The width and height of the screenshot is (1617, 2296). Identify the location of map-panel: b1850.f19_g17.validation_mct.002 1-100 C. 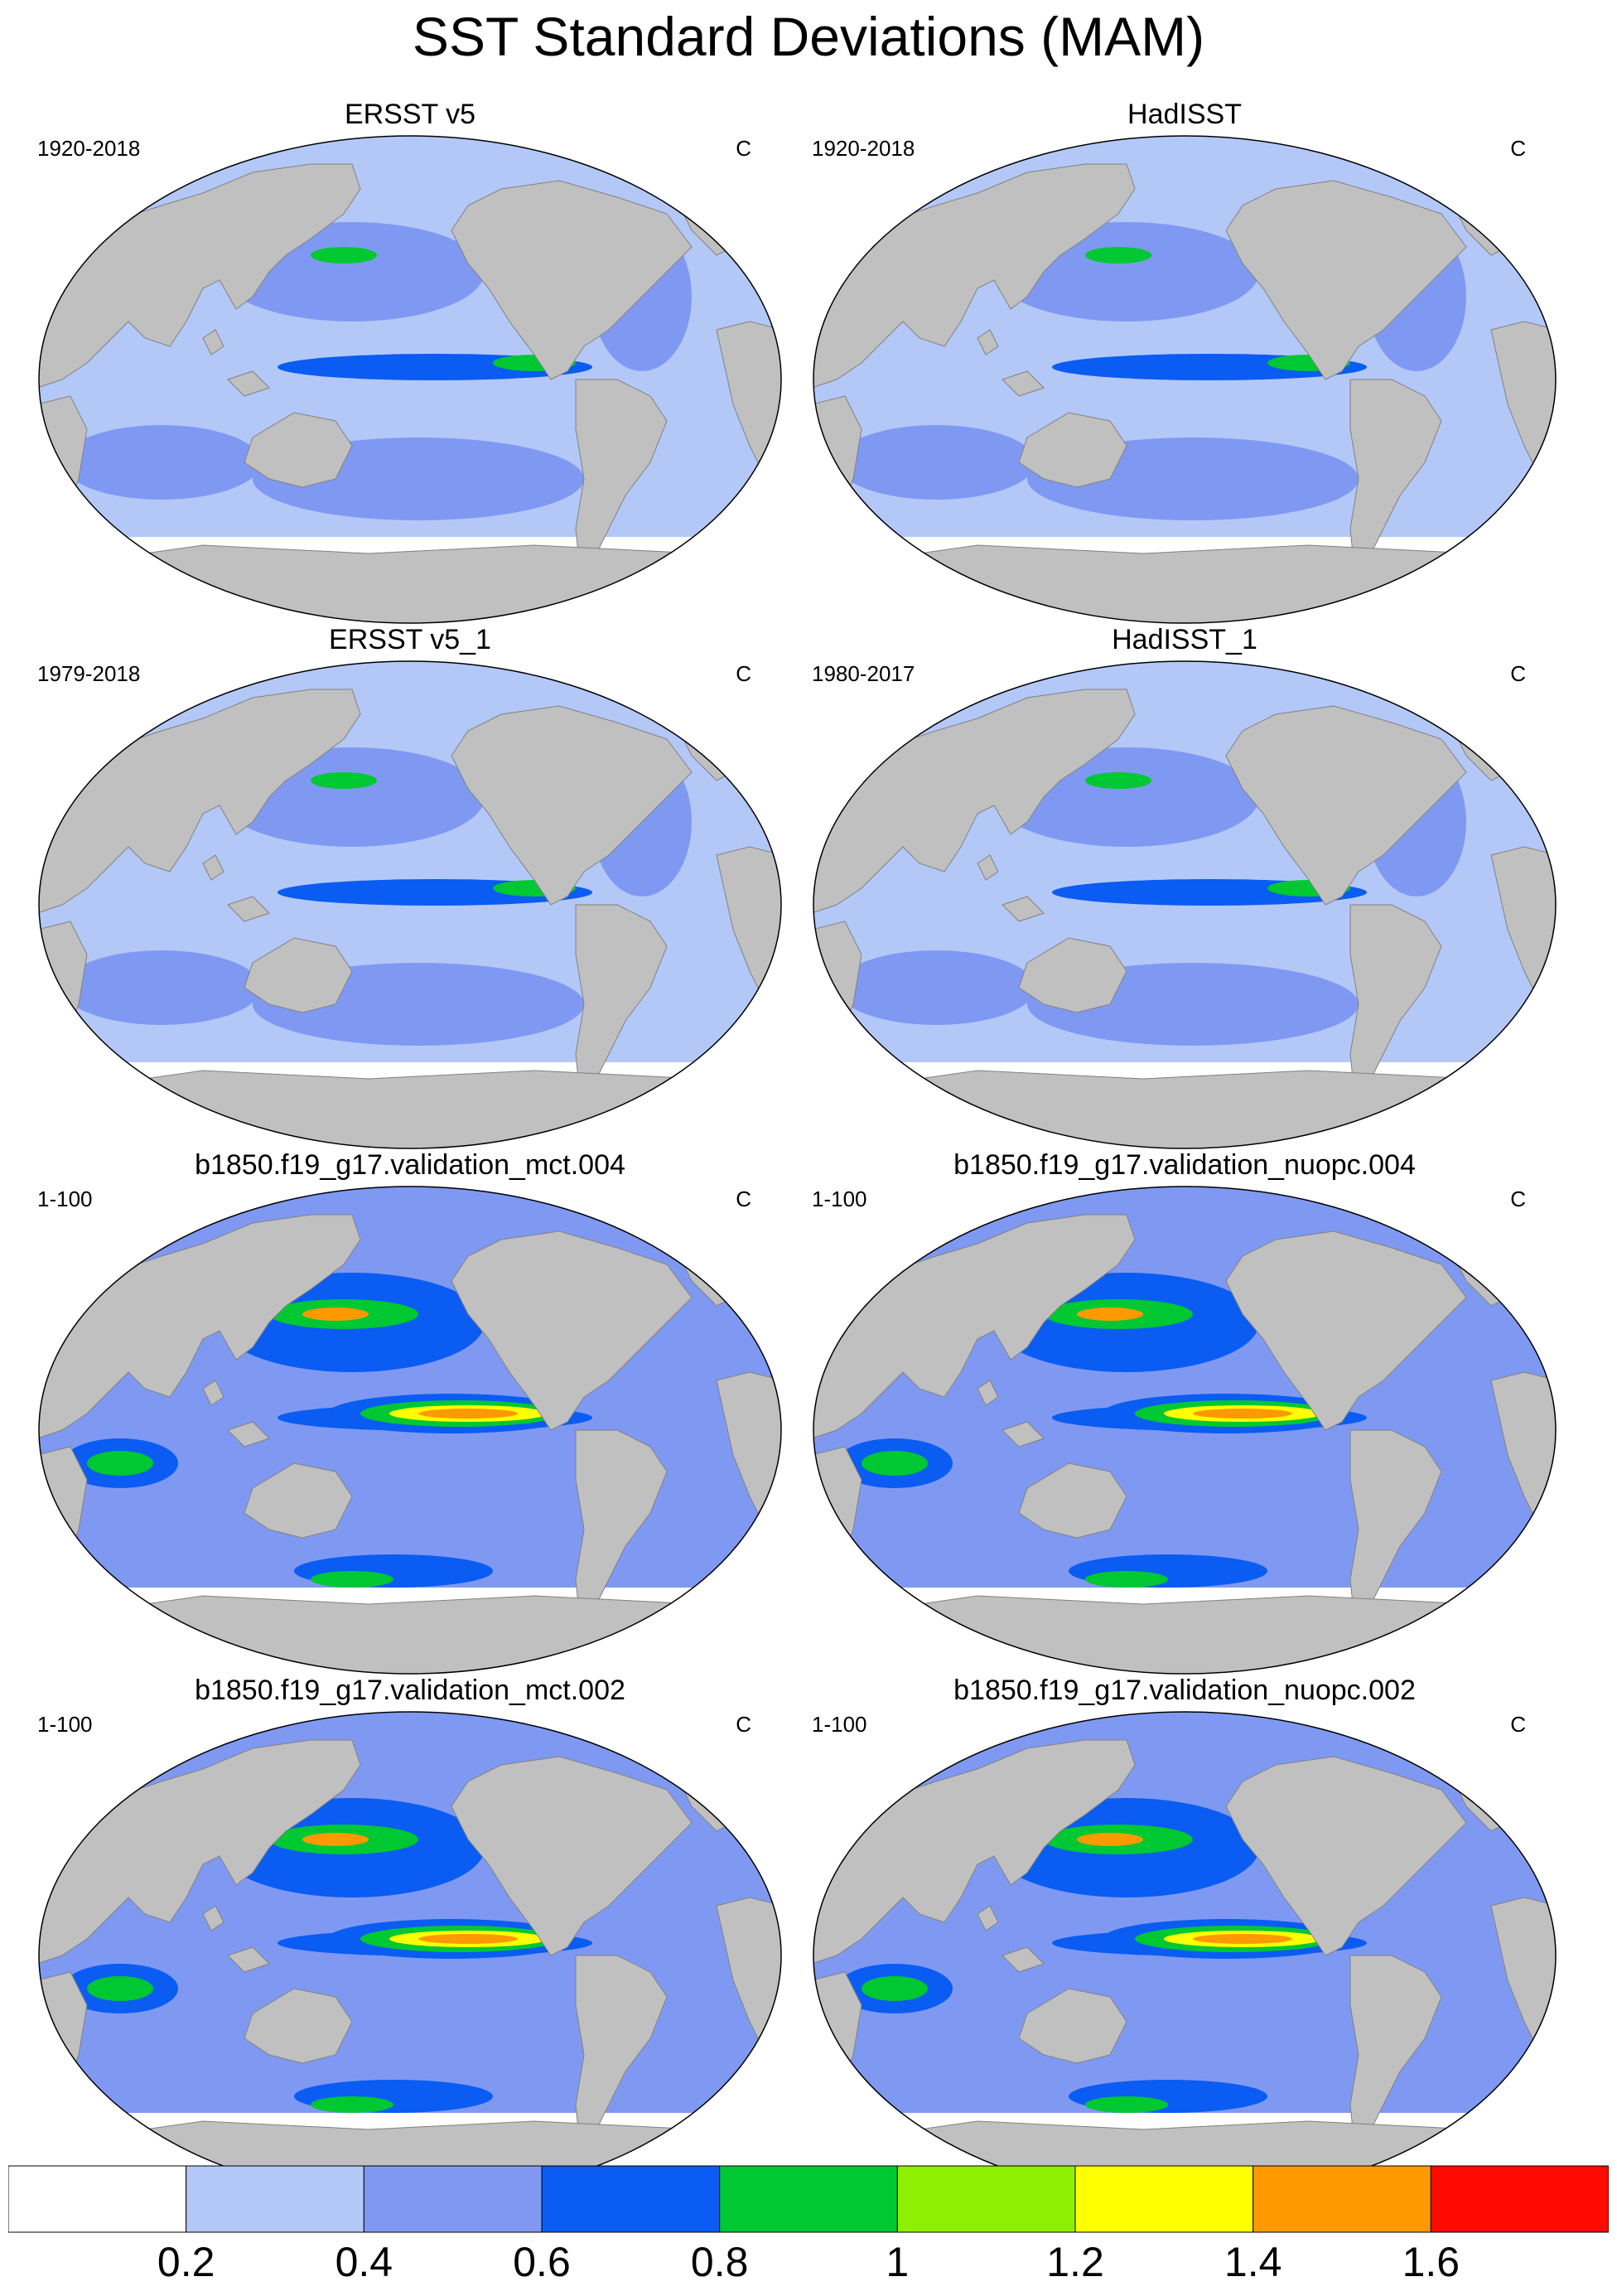
(410, 1939).